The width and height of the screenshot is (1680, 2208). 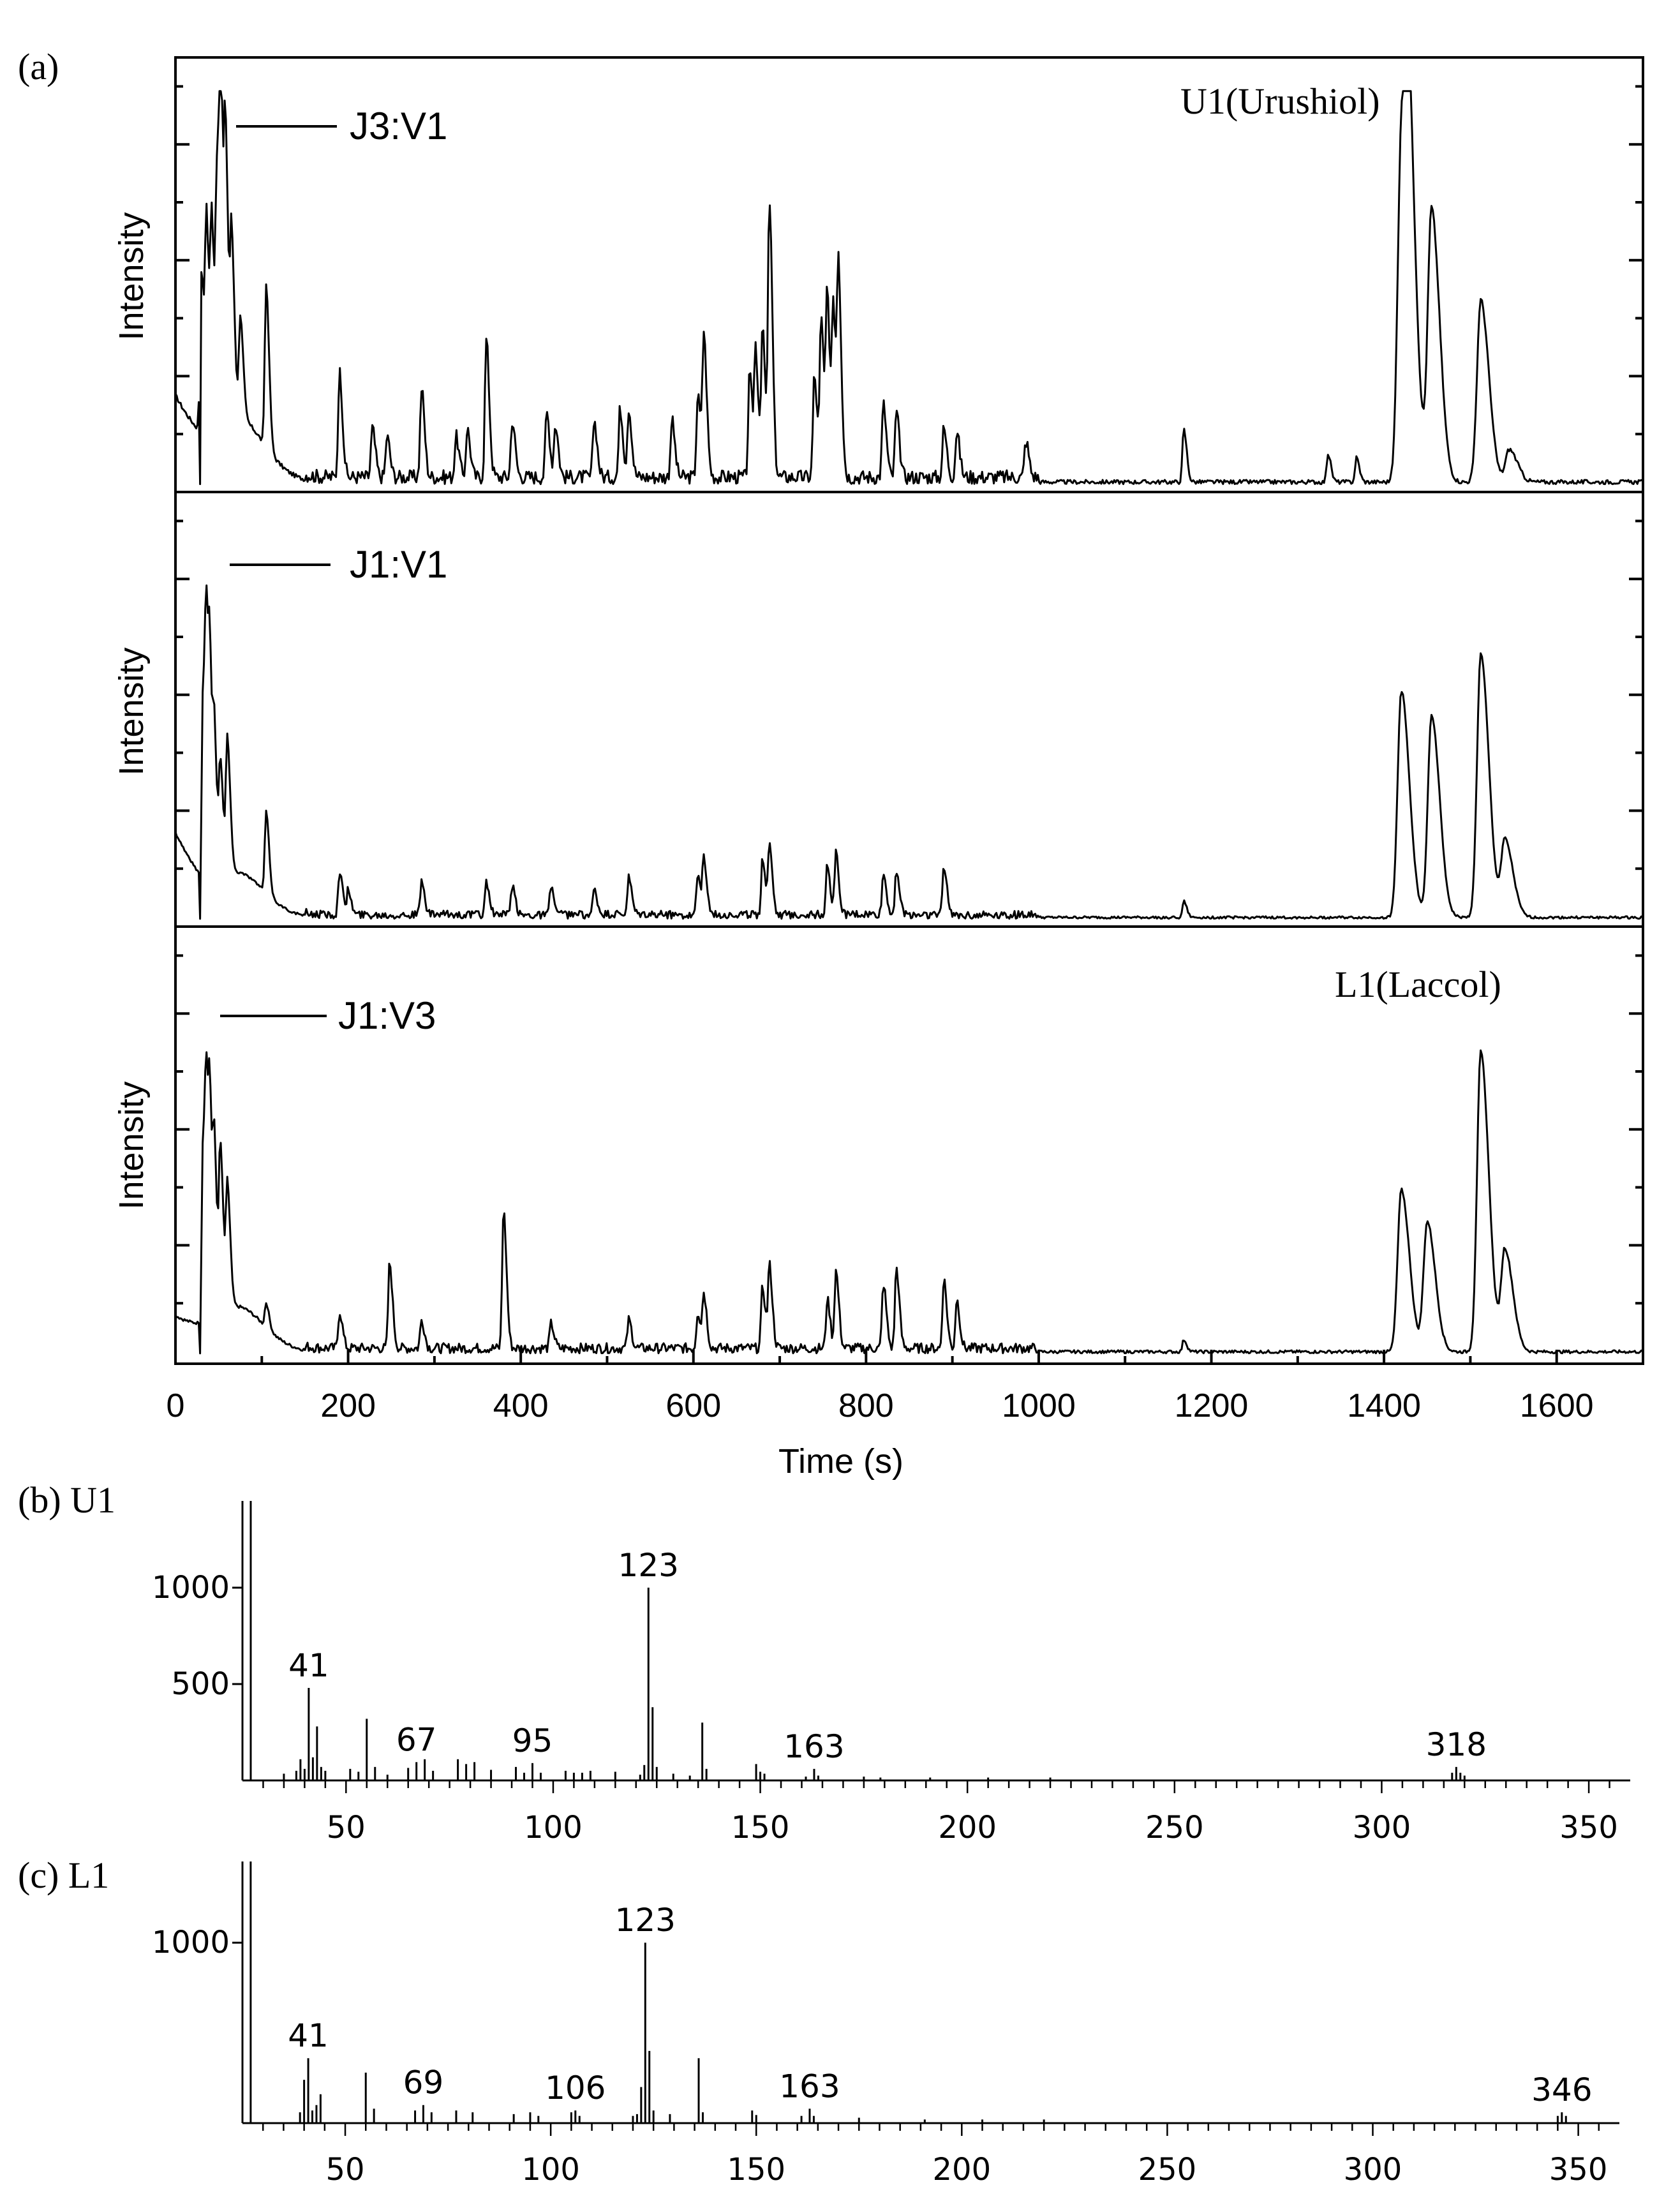 What do you see at coordinates (576, 2088) in the screenshot?
I see `peak-label: 106` at bounding box center [576, 2088].